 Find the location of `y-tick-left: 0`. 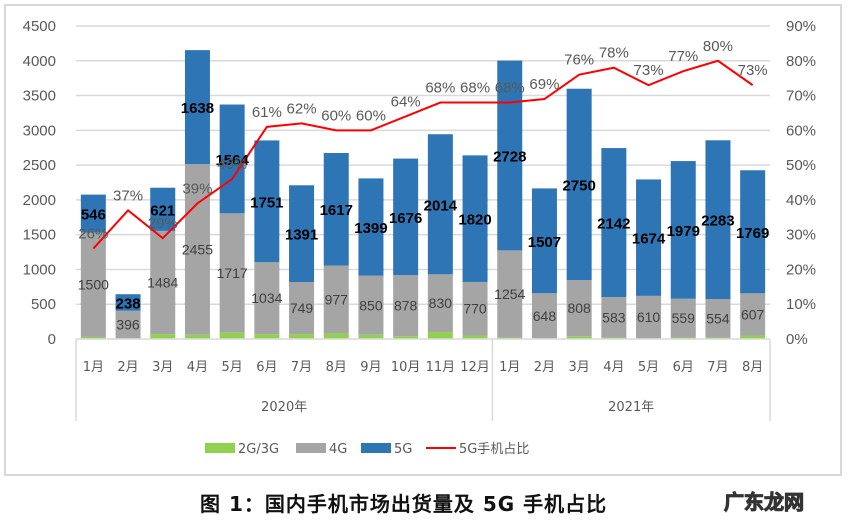

y-tick-left: 0 is located at coordinates (52, 339).